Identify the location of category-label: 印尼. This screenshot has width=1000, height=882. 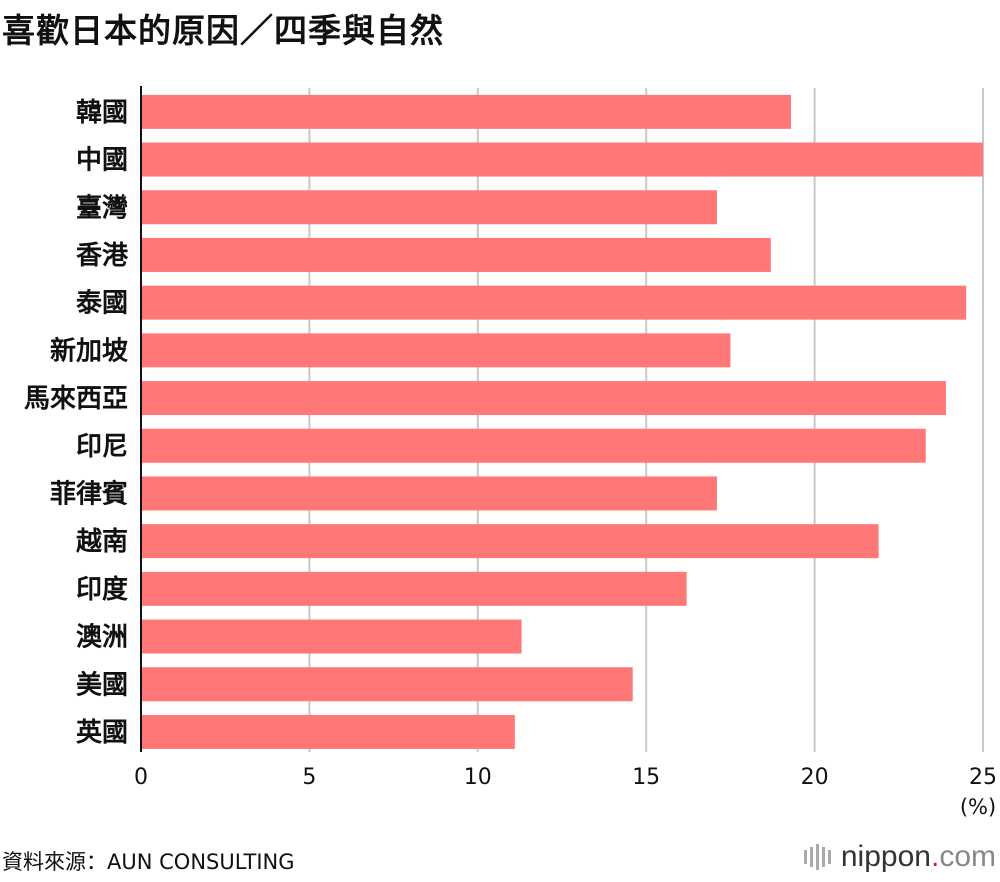
(102, 447).